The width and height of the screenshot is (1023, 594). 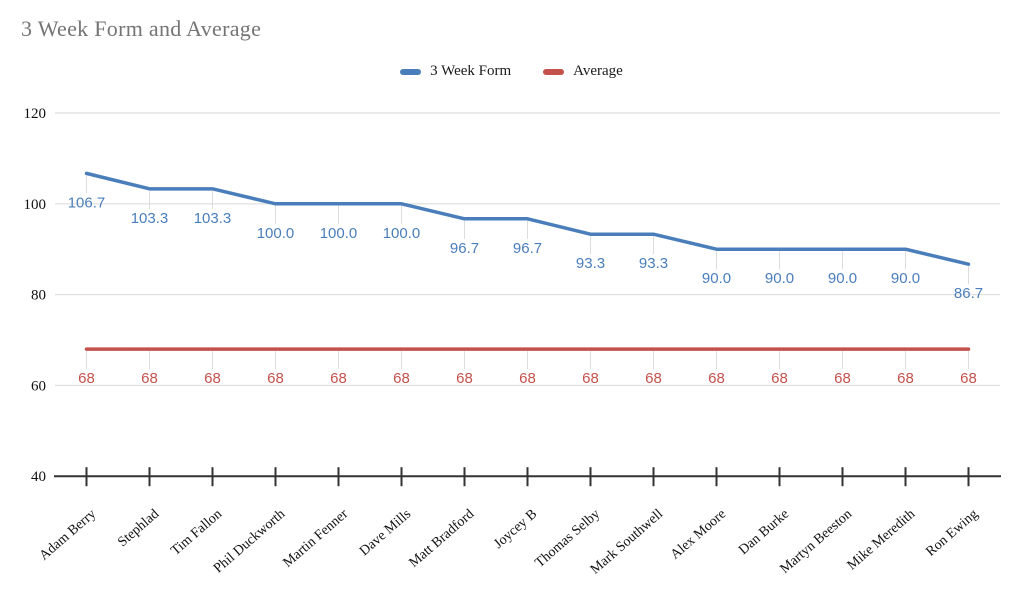 What do you see at coordinates (698, 535) in the screenshot?
I see `x-axis-label: Alex Moore` at bounding box center [698, 535].